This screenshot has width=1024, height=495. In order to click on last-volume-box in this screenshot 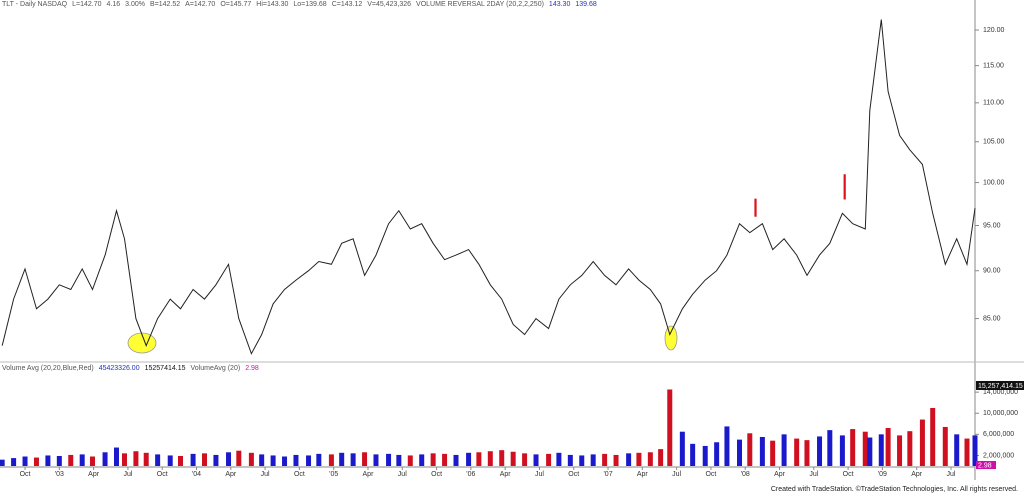, I will do `click(1000, 385)`.